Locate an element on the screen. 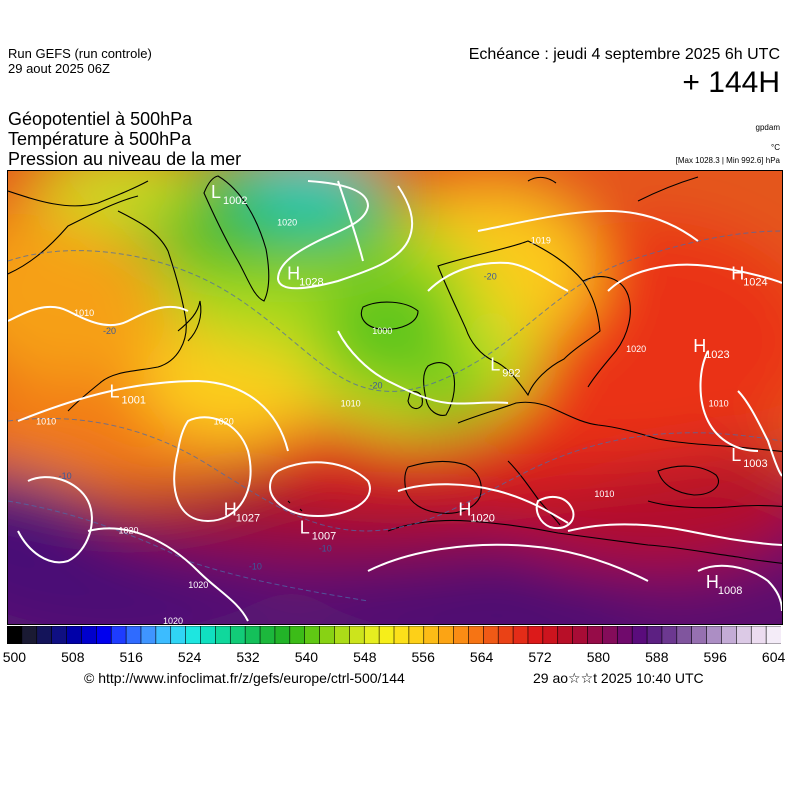 This screenshot has height=789, width=788. low-pressure-center: L 1007 is located at coordinates (318, 529).